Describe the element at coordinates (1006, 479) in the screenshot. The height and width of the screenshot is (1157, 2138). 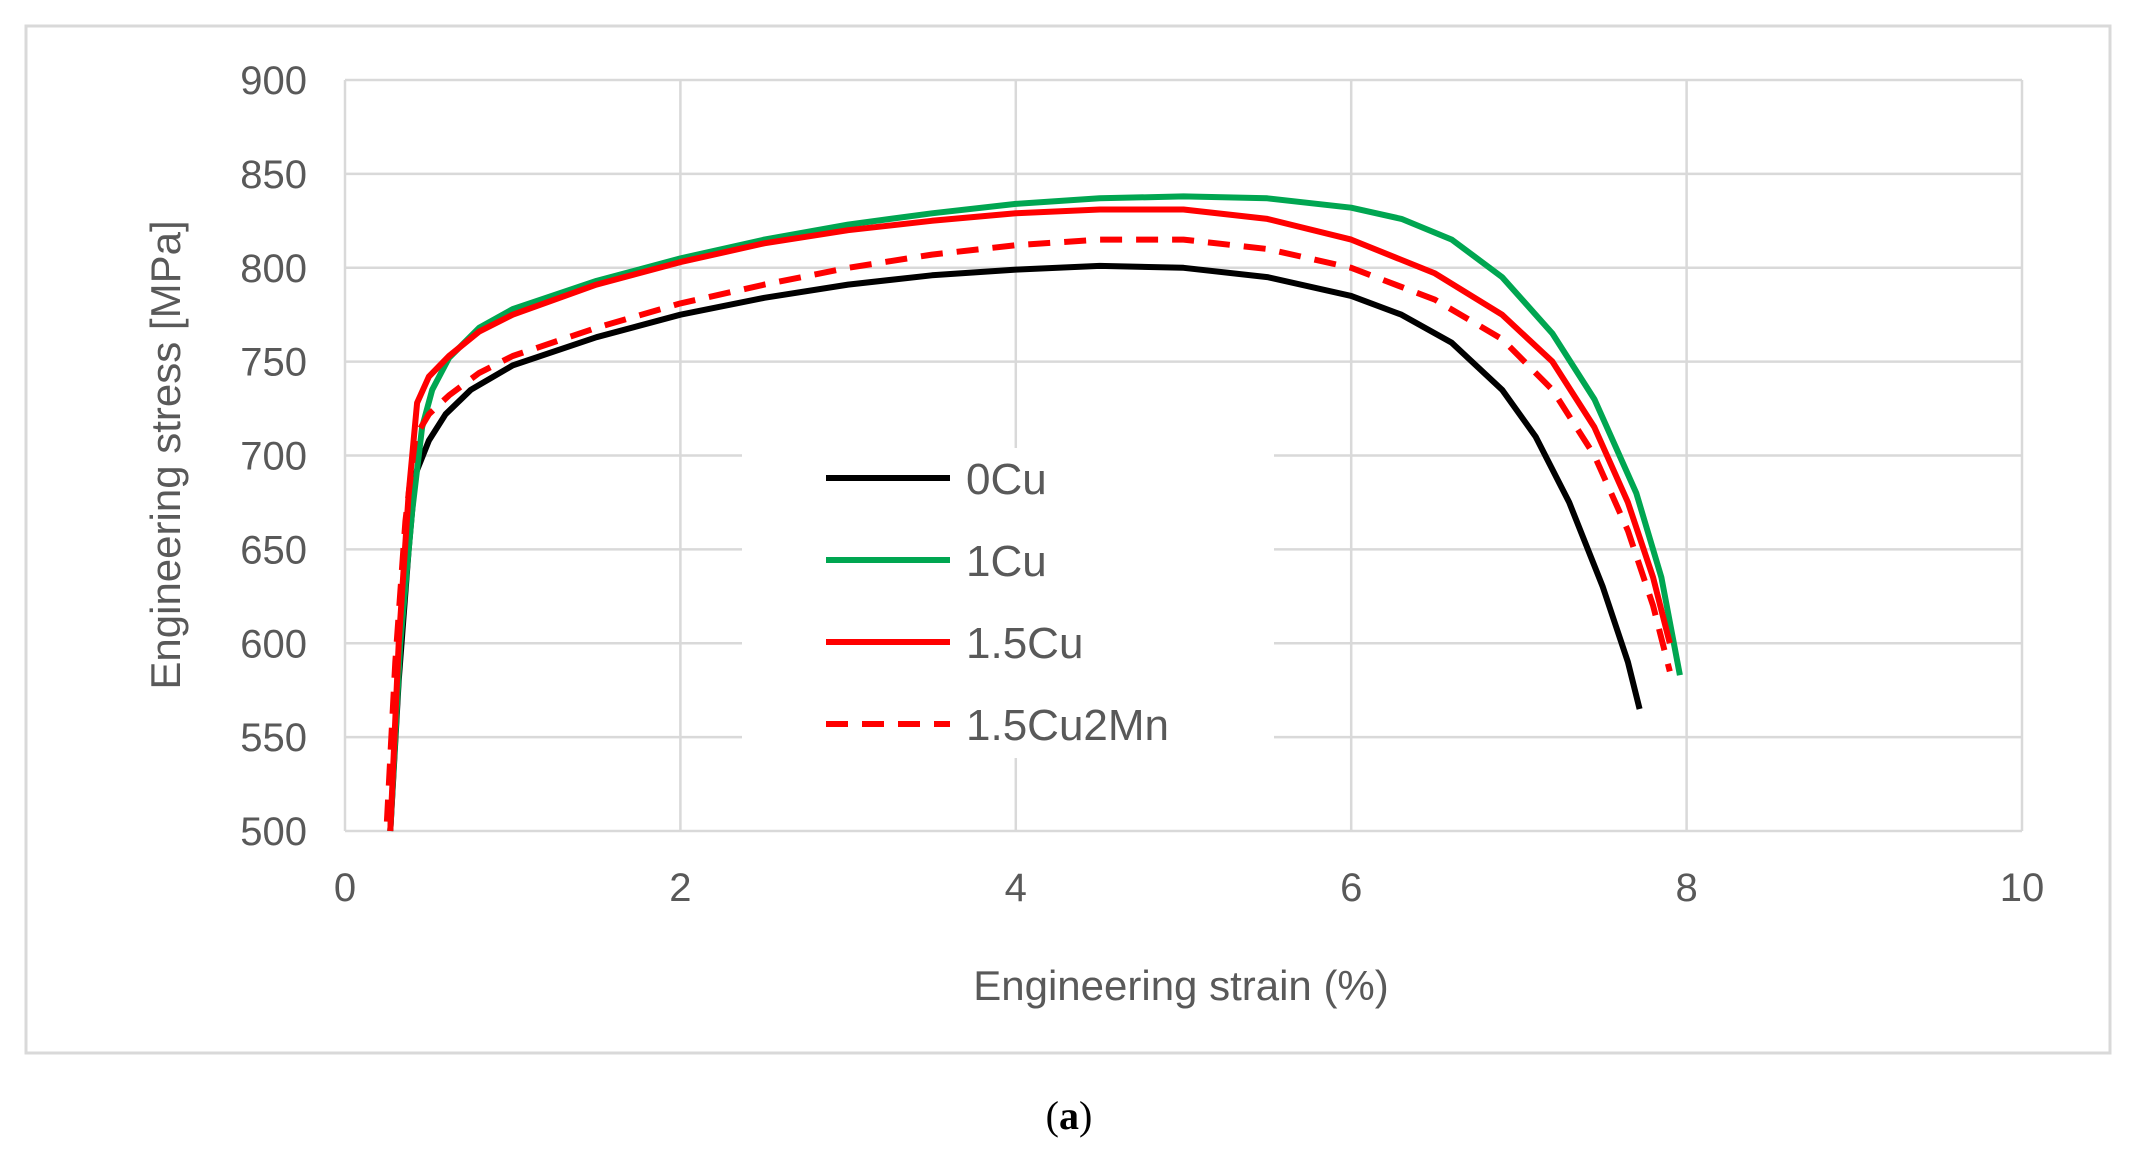
I see `legend-label-0Cu: 0Cu` at that location.